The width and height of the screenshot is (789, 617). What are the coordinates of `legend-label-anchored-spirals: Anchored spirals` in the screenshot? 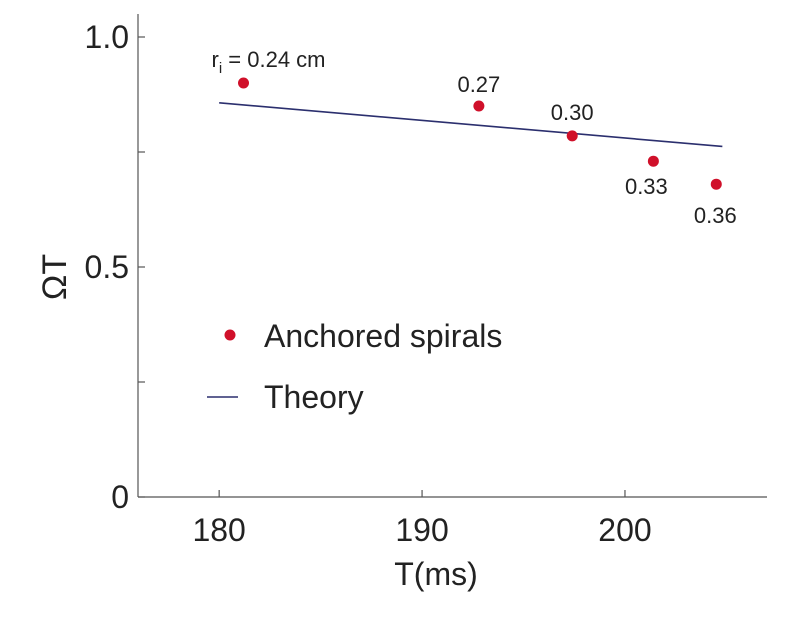 It's located at (383, 336).